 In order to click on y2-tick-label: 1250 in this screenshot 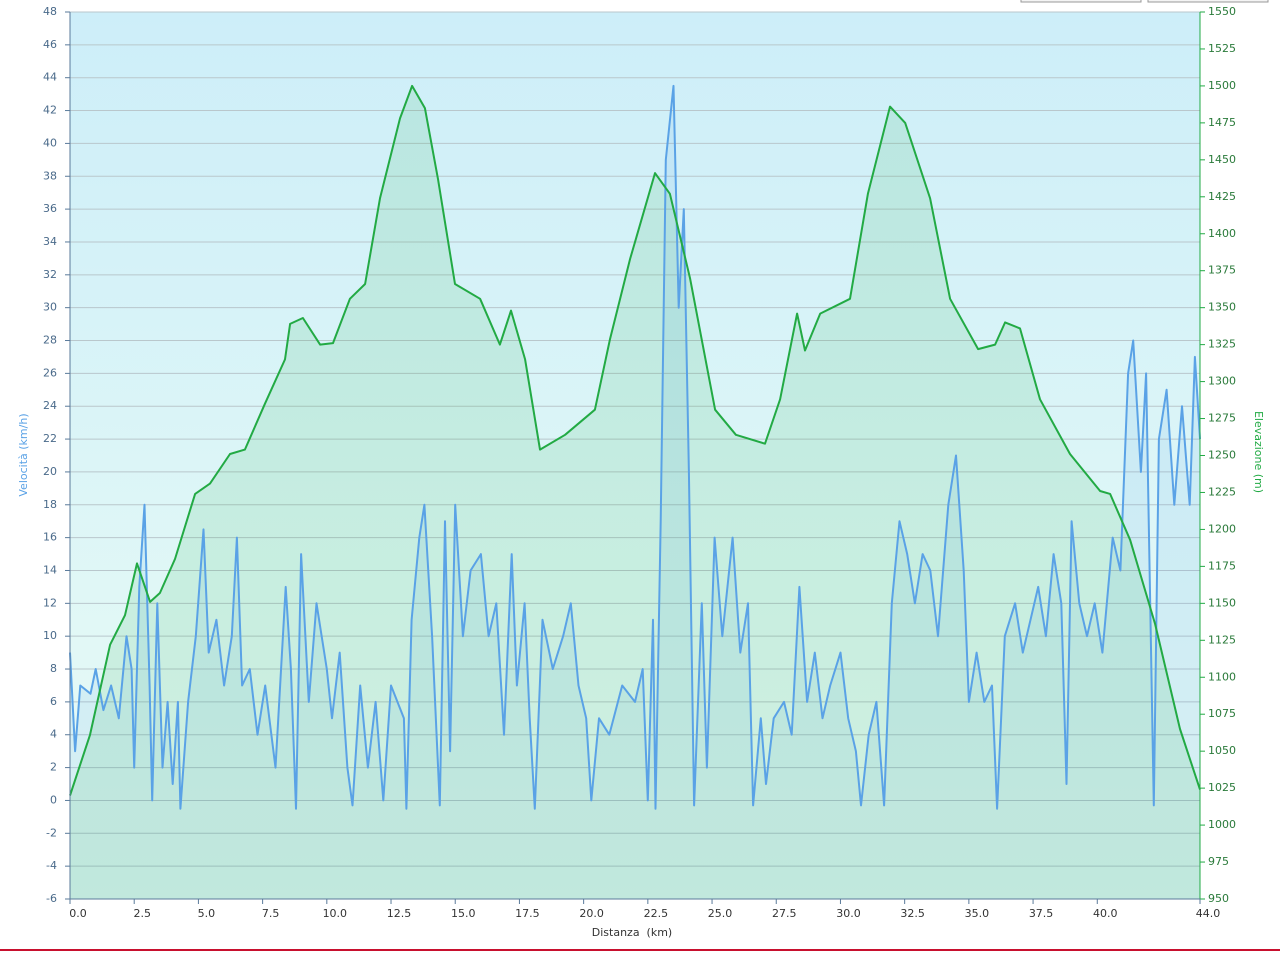, I will do `click(1222, 455)`.